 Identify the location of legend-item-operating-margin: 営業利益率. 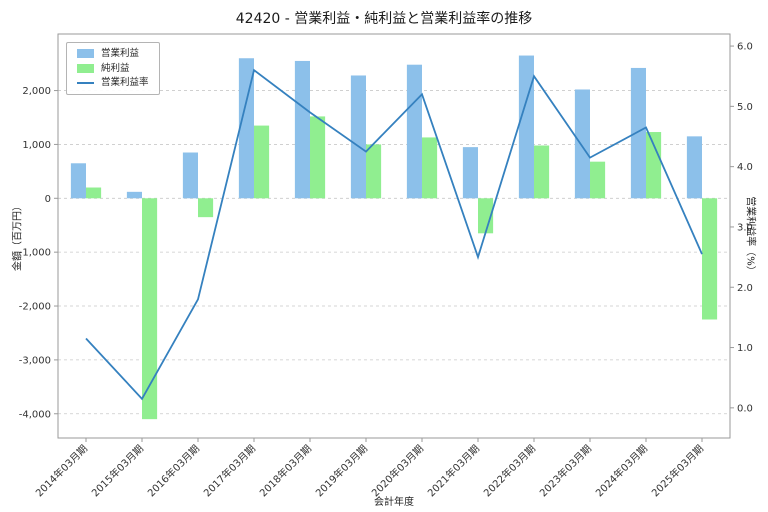
(113, 83).